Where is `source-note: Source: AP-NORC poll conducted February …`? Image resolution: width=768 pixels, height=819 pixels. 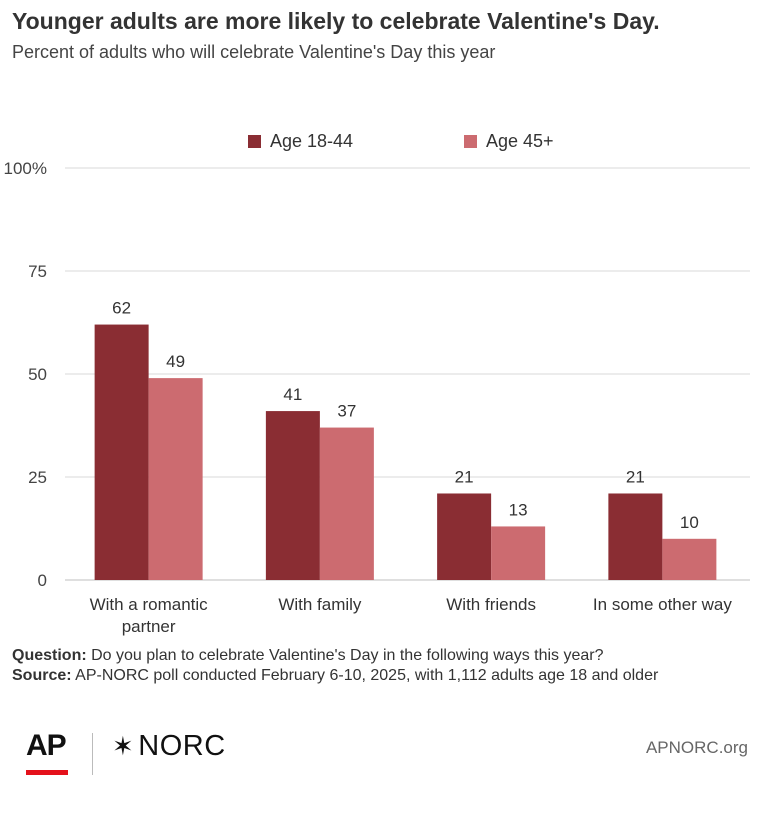
source-note: Source: AP-NORC poll conducted February … is located at coordinates (335, 676).